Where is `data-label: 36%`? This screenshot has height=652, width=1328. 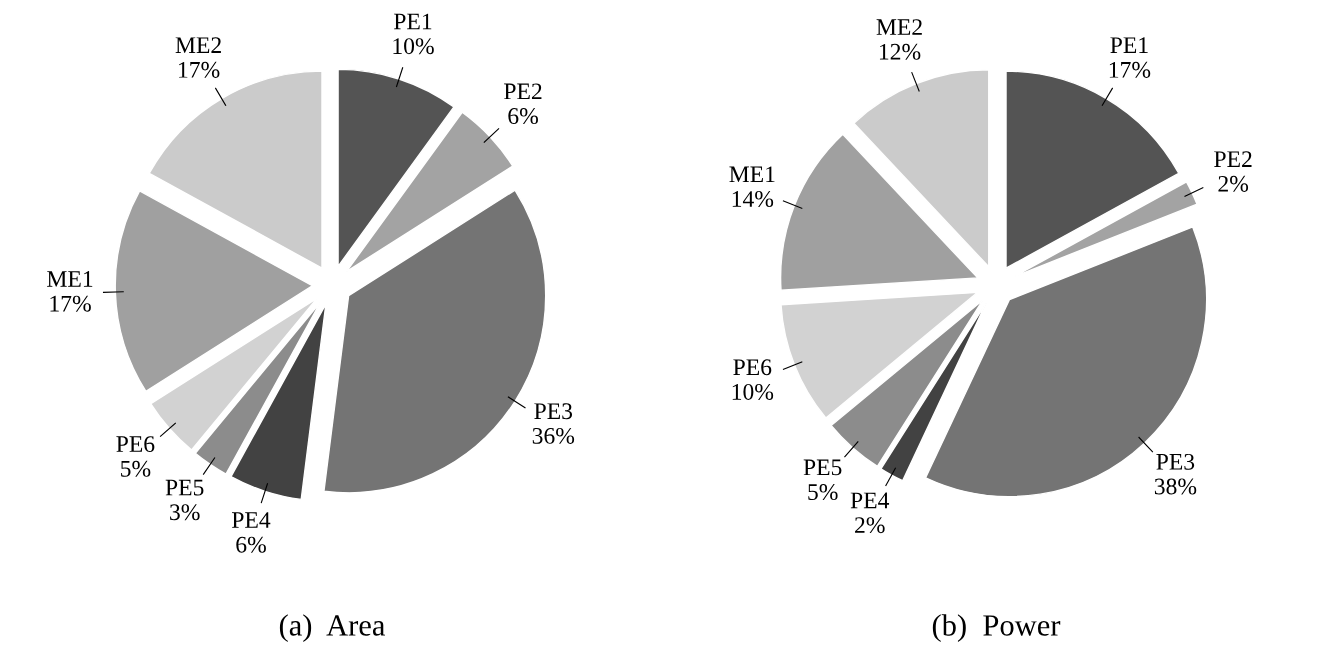 data-label: 36% is located at coordinates (553, 435).